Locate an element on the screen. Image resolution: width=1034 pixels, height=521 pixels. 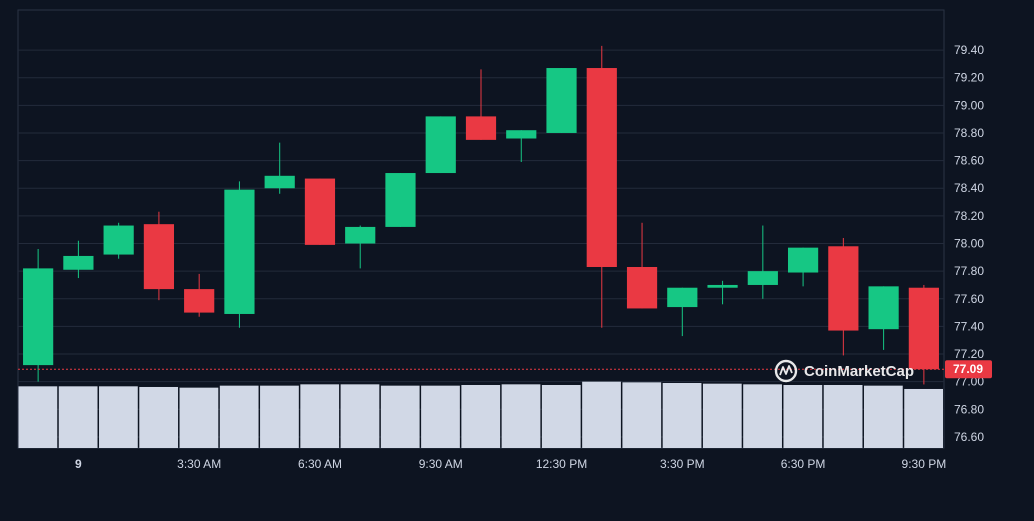
x-tick-label: 3:30 AM is located at coordinates (199, 464).